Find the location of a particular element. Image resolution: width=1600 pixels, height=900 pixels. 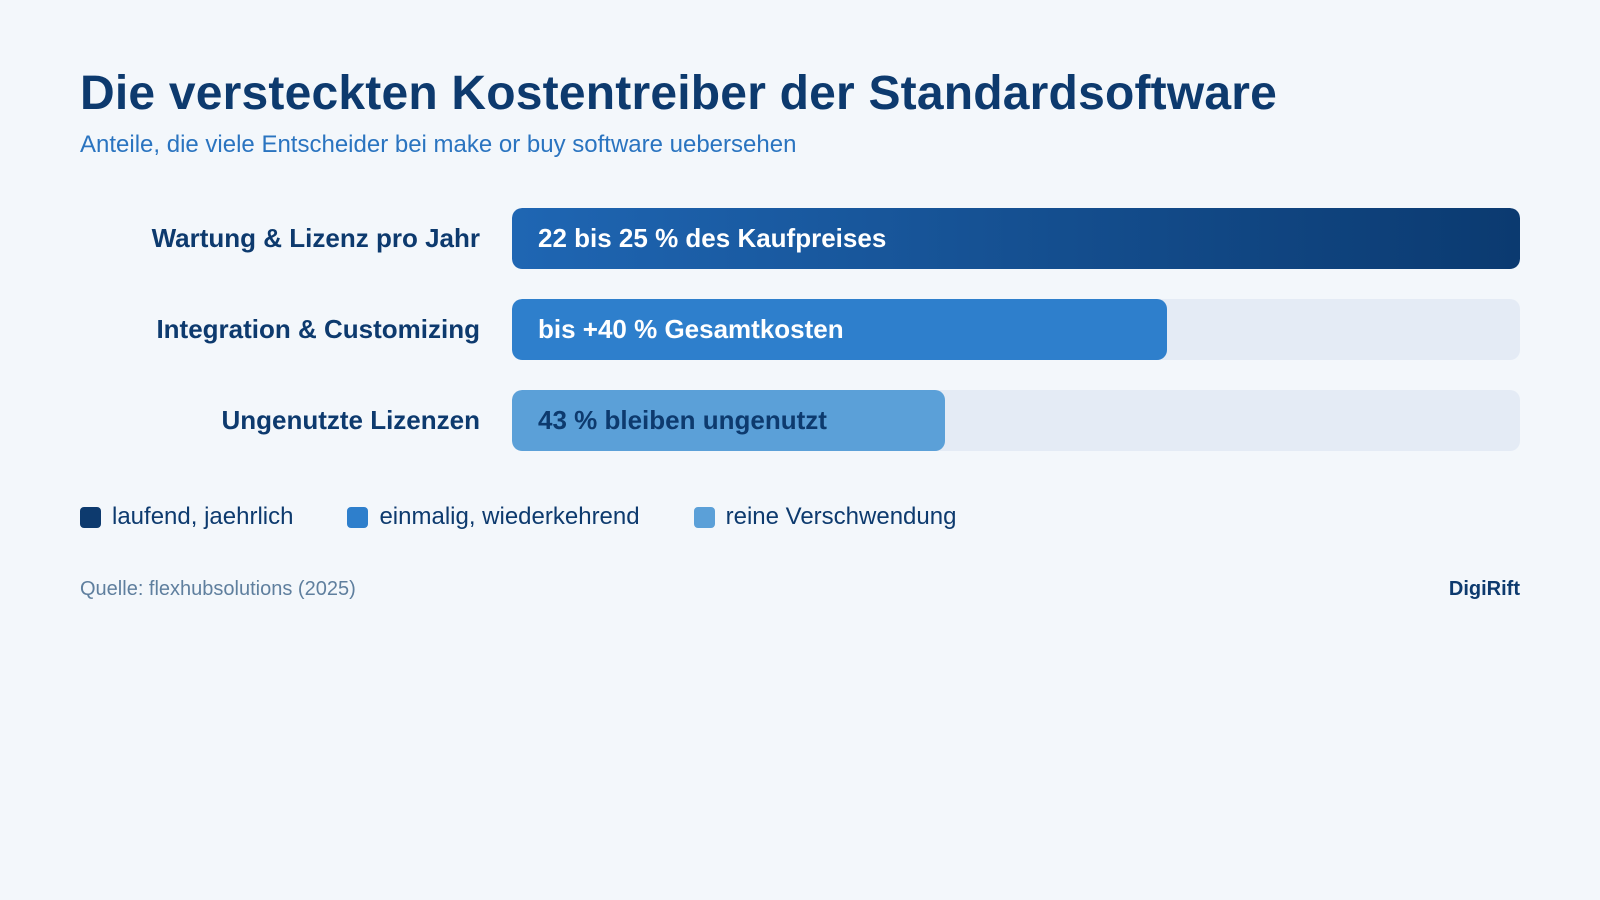

legend-item: reine Verschwendung is located at coordinates (825, 517).